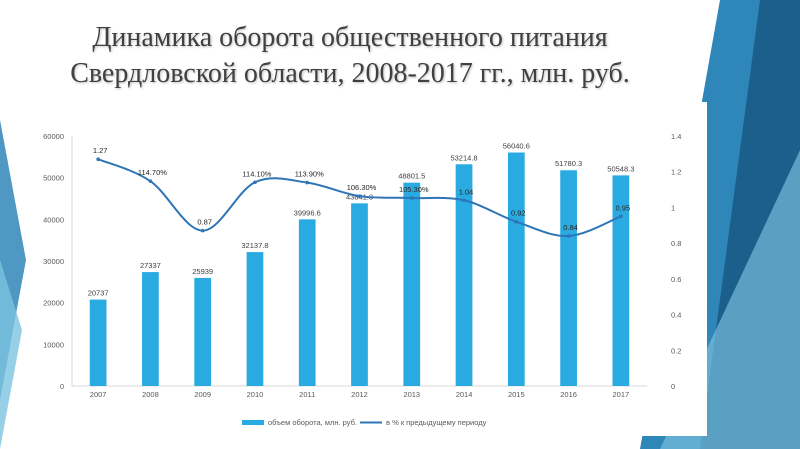  I want to click on line-point-2013, so click(411, 198).